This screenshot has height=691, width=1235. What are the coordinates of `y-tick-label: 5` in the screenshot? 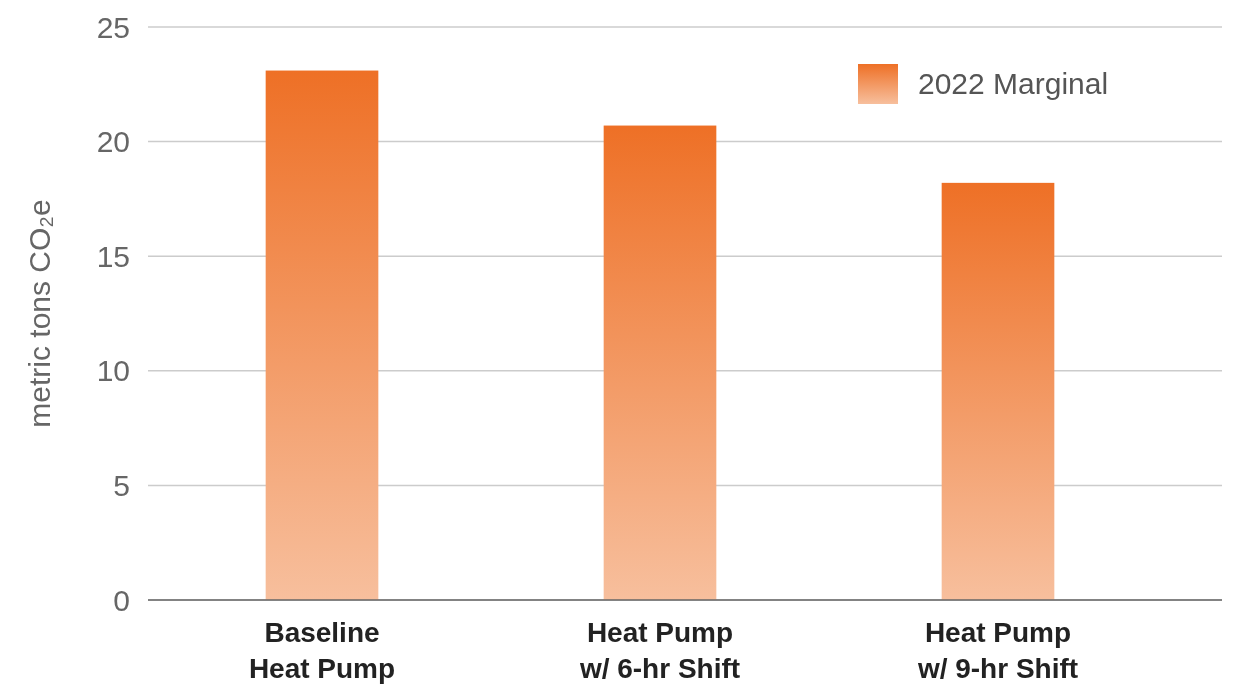 It's located at (121, 485).